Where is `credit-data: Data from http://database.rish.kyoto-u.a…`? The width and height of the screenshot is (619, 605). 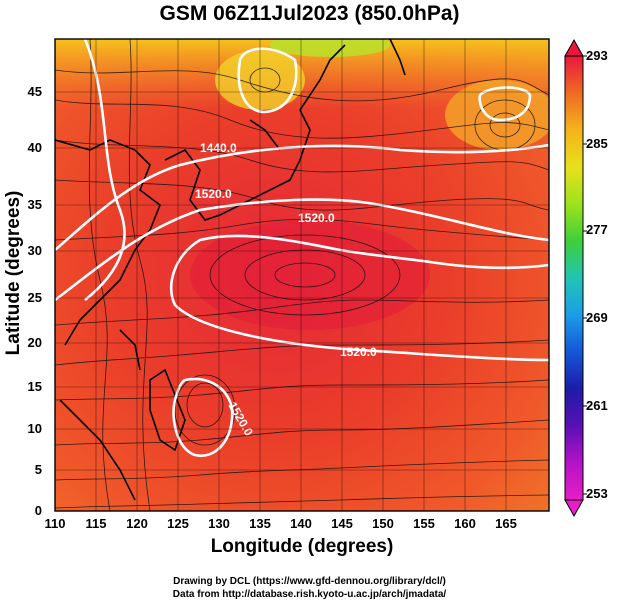 credit-data: Data from http://database.rish.kyoto-u.a… is located at coordinates (309, 594).